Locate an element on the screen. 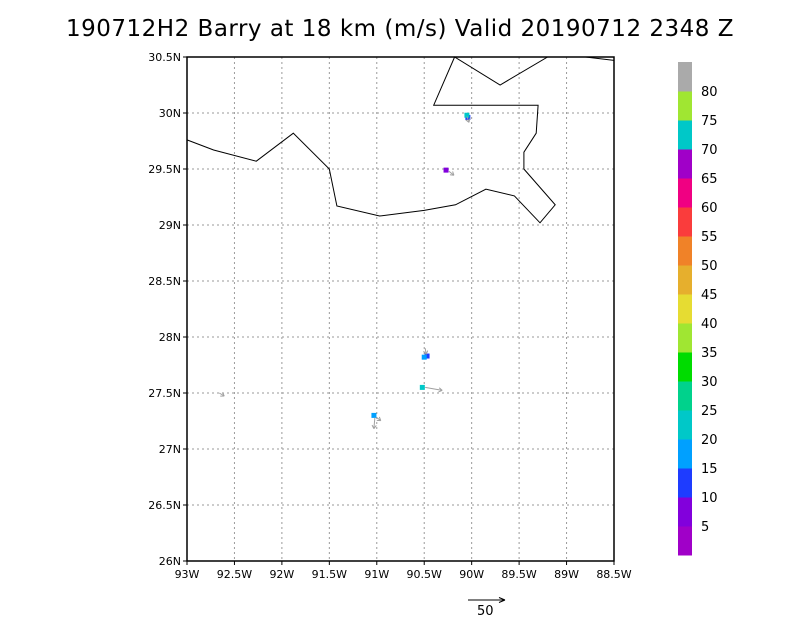  colorbar-label: 70 is located at coordinates (709, 150).